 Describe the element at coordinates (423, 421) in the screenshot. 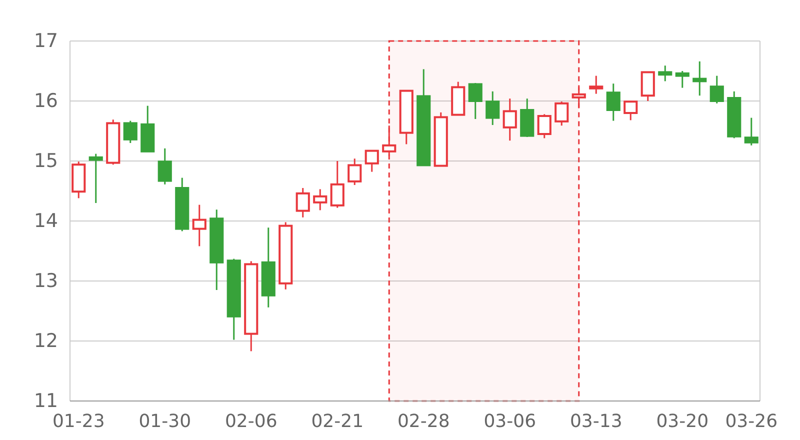

I see `x-tick-label: 02-28` at that location.